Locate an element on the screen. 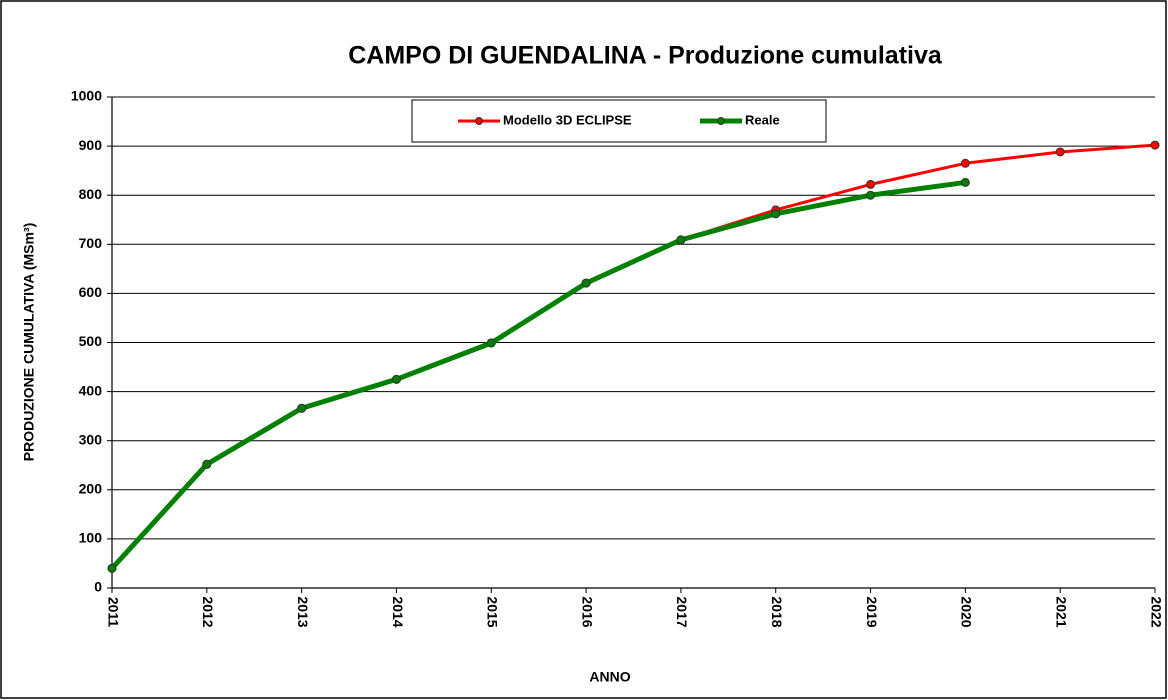 The height and width of the screenshot is (700, 1168). x-tick-label: 2020 is located at coordinates (967, 611).